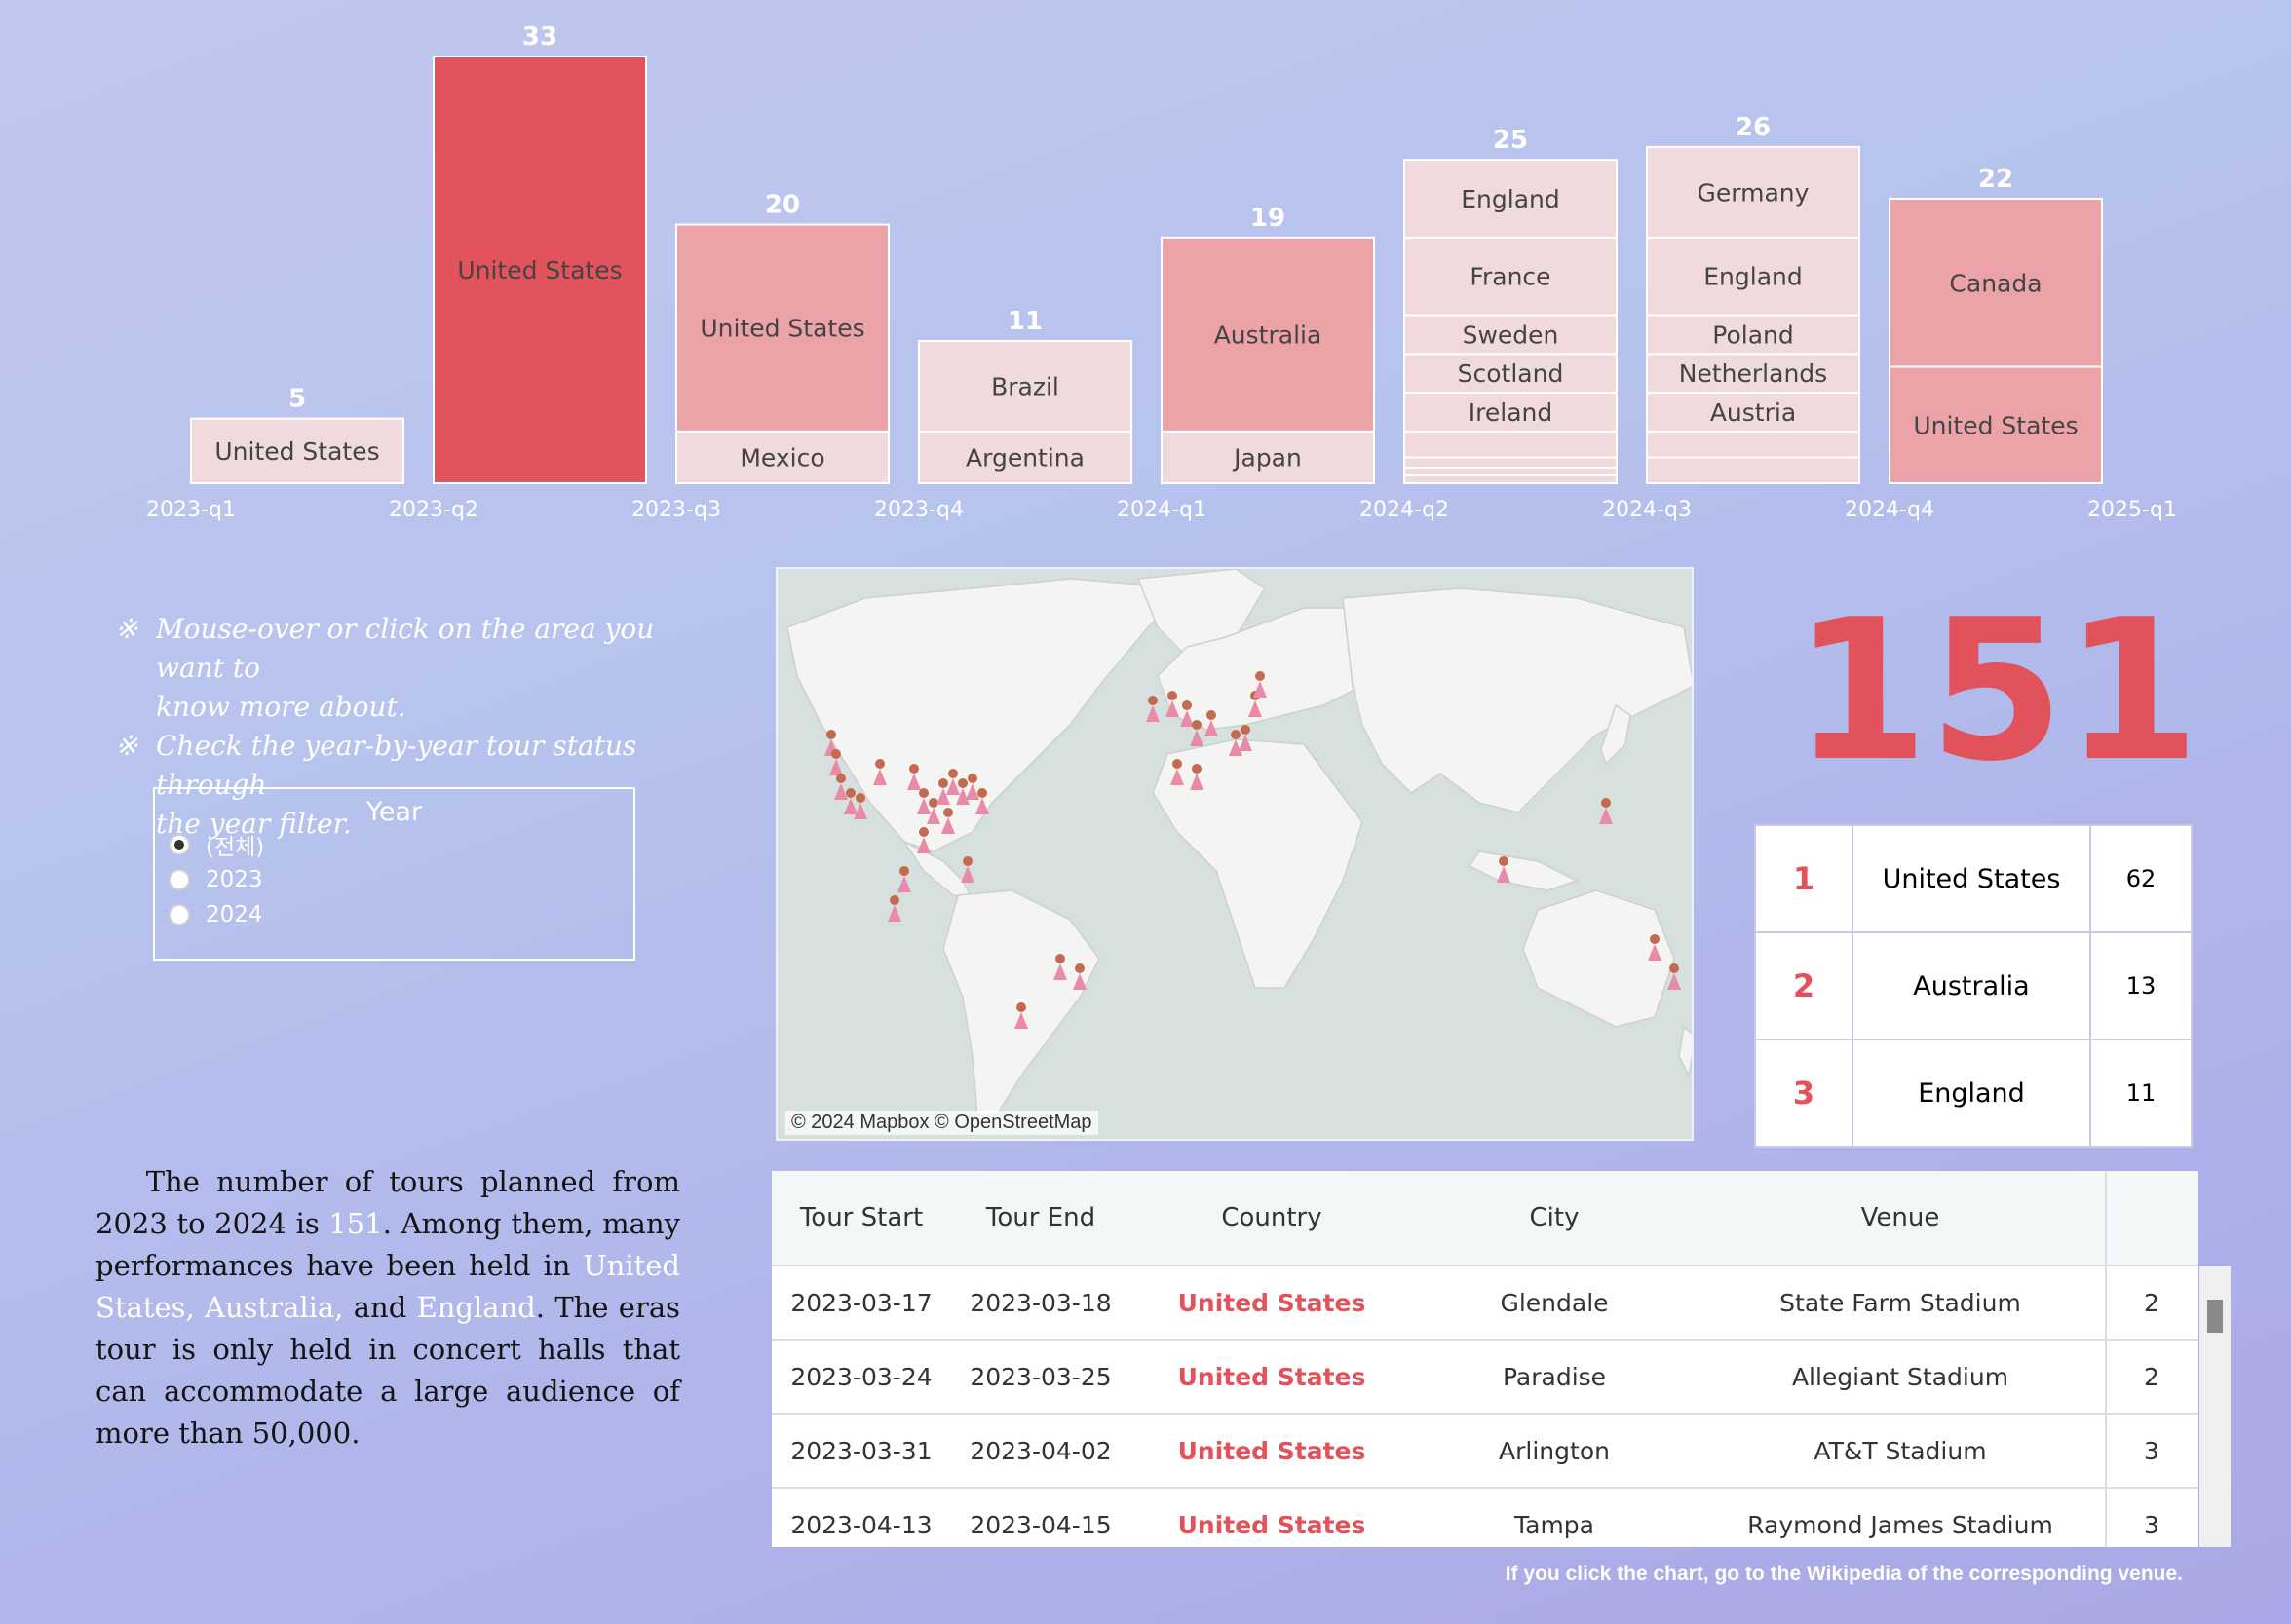  What do you see at coordinates (401, 879) in the screenshot?
I see `year-option-2023: 2023` at bounding box center [401, 879].